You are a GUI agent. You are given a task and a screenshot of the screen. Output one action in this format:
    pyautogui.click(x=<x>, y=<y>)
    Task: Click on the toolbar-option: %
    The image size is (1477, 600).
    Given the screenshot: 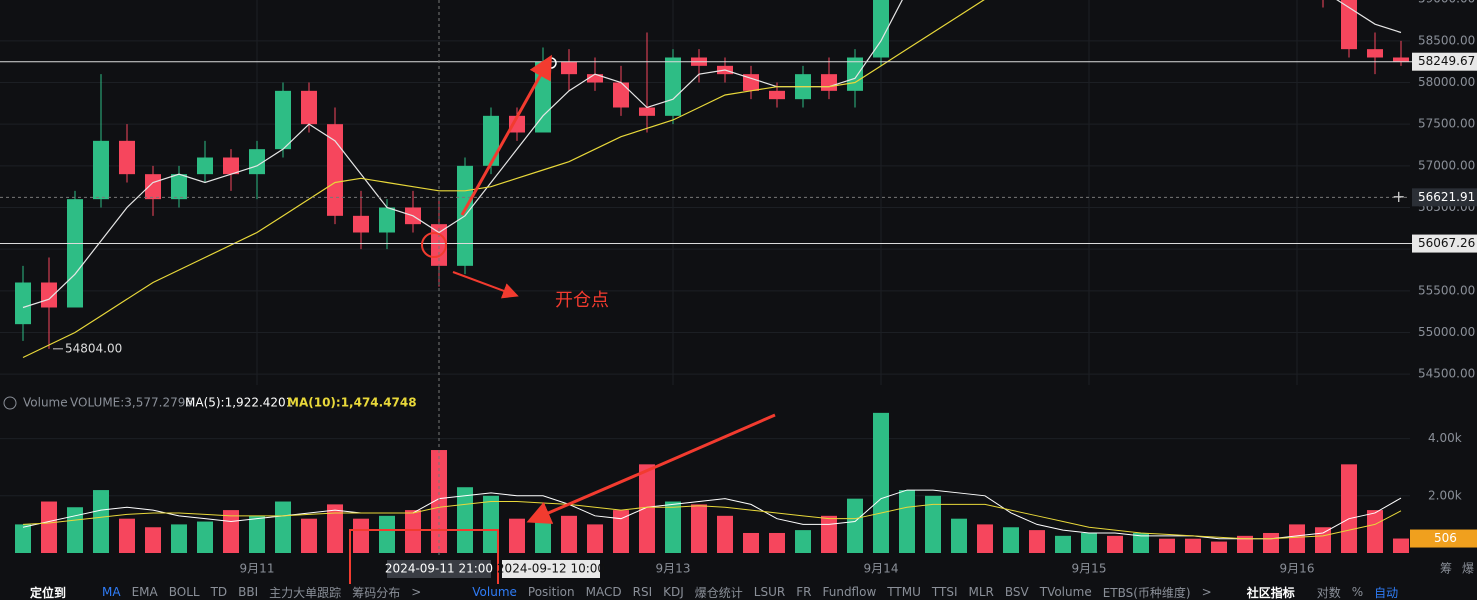 What is the action you would take?
    pyautogui.click(x=1357, y=592)
    